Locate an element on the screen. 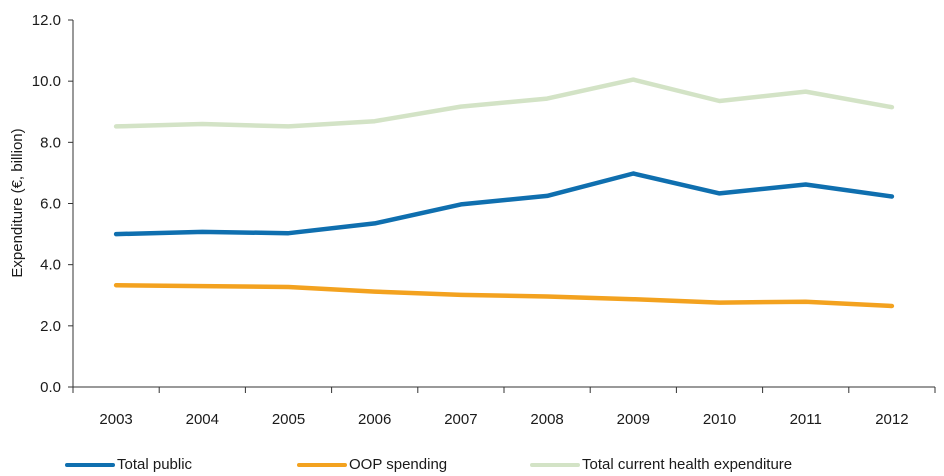  legend-item: Total public is located at coordinates (128, 464).